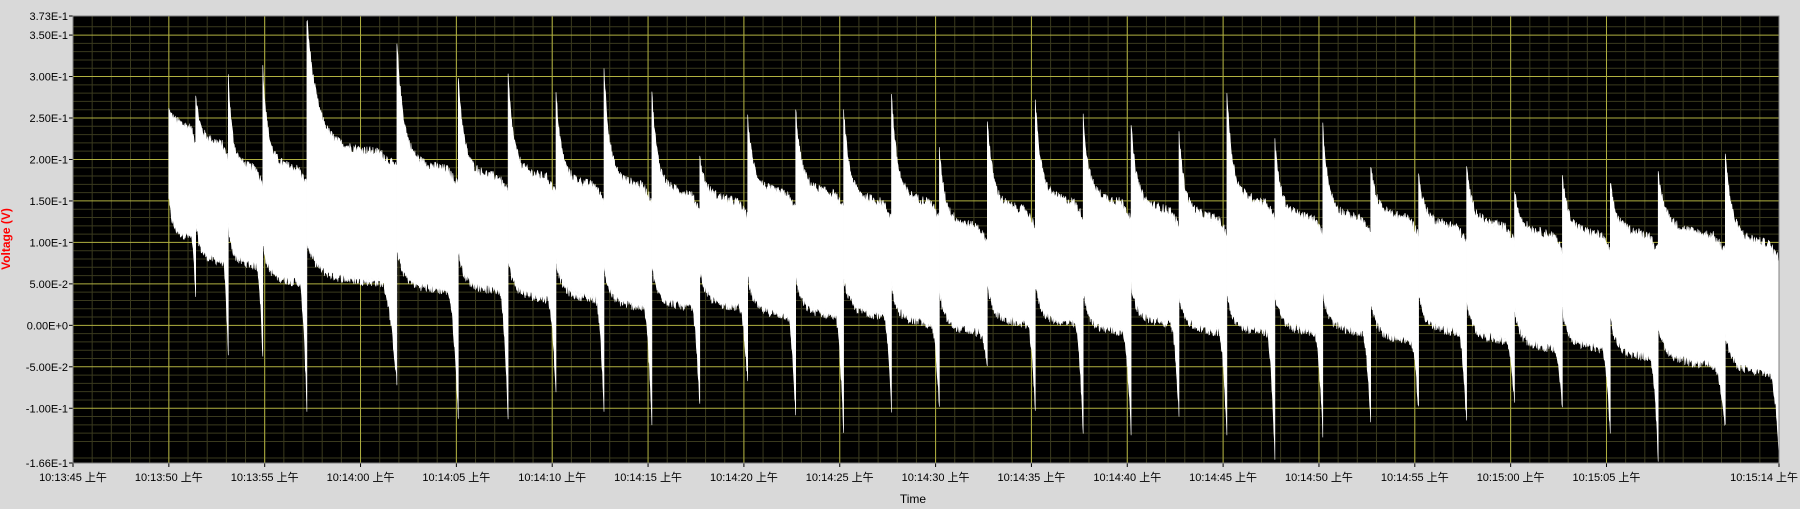  What do you see at coordinates (1764, 477) in the screenshot?
I see `x-tick-label: 10:15:14 上午` at bounding box center [1764, 477].